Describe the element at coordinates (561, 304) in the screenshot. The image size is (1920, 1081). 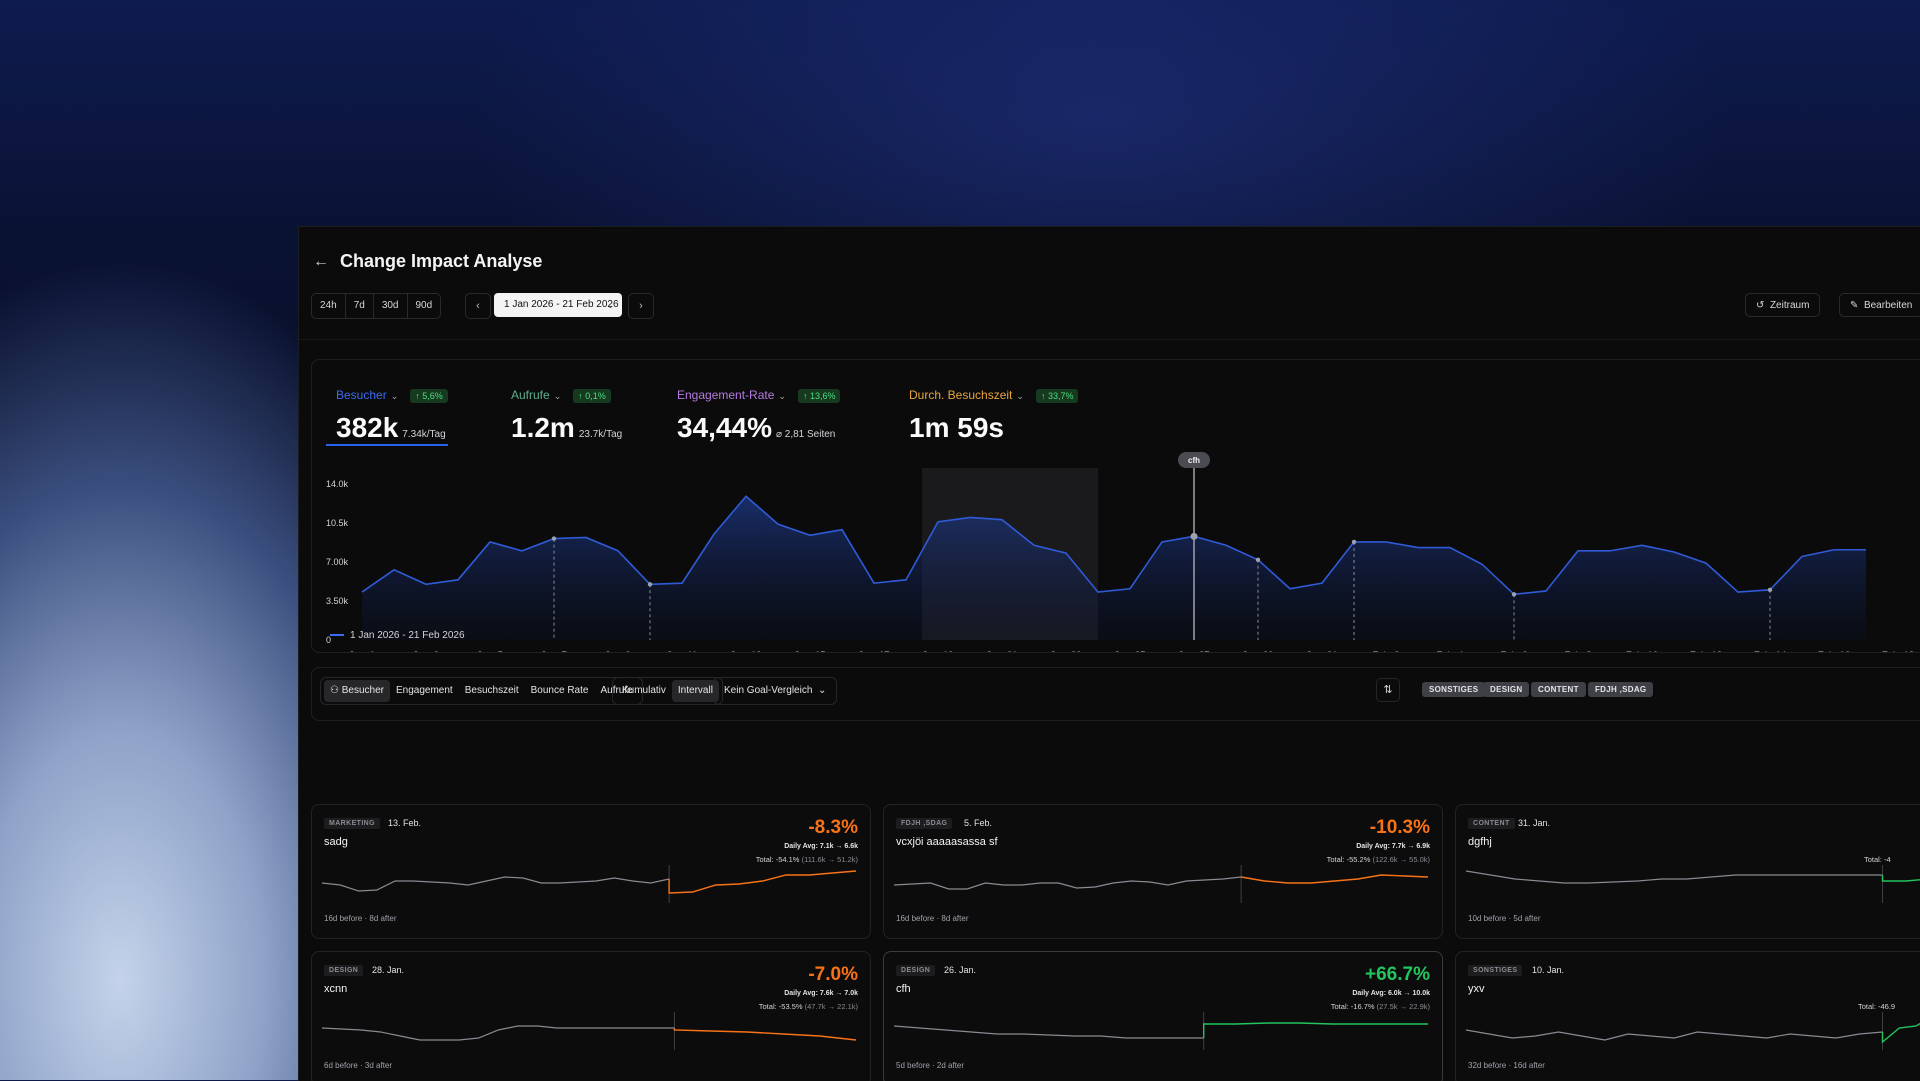
I see `date-range-value: 1 Jan 2026 - 21 Feb 2026` at that location.